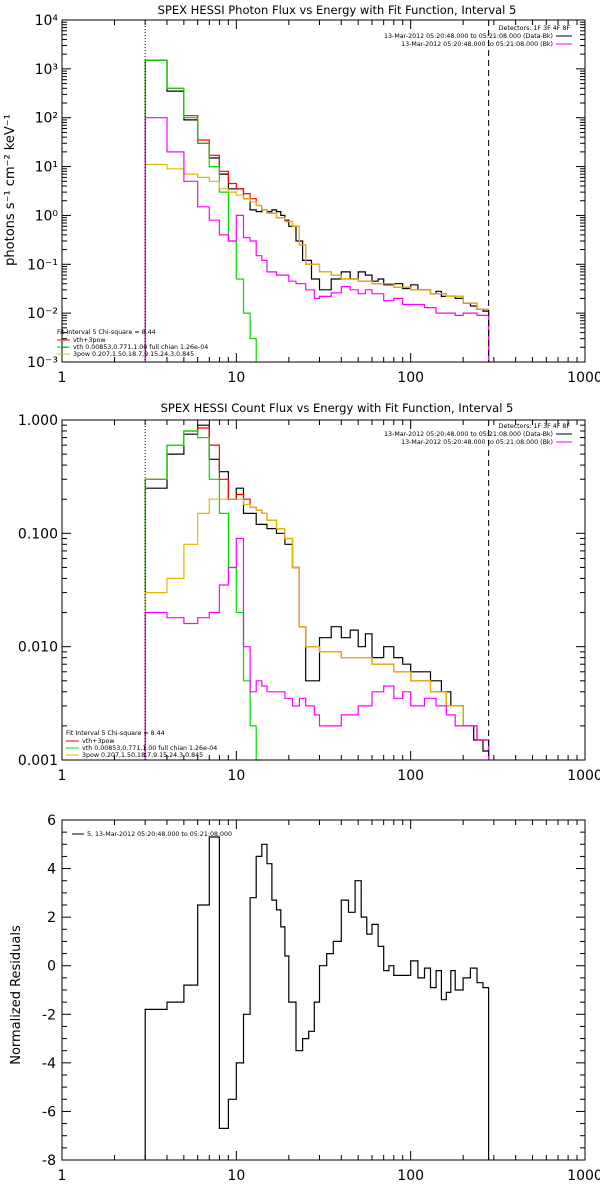  Describe the element at coordinates (535, 28) in the screenshot. I see `photon-legend-detectors: Detectors: 1F 3F 4F 8F` at that location.